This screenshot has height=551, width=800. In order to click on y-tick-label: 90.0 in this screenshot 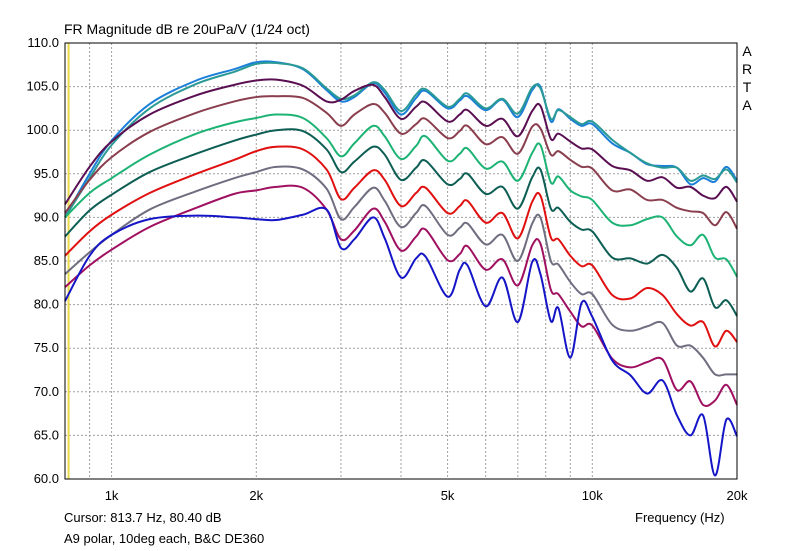, I will do `click(46, 216)`.